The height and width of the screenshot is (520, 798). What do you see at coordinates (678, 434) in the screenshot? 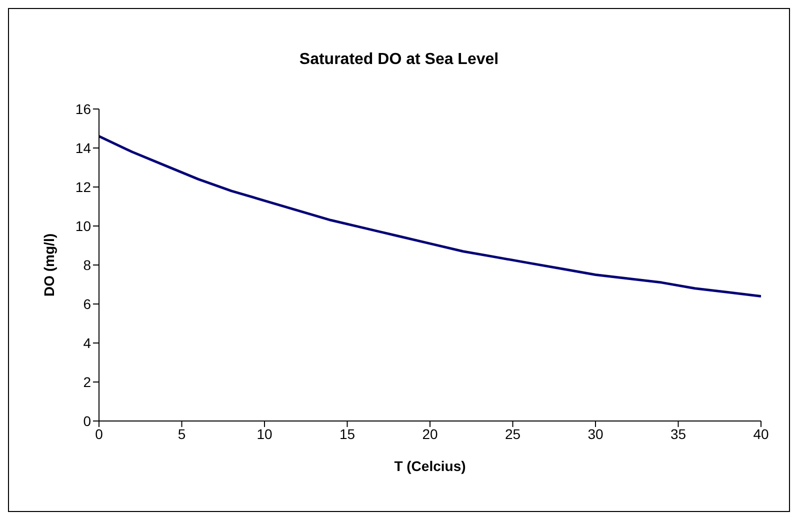
I see `x-tick-label: 35` at bounding box center [678, 434].